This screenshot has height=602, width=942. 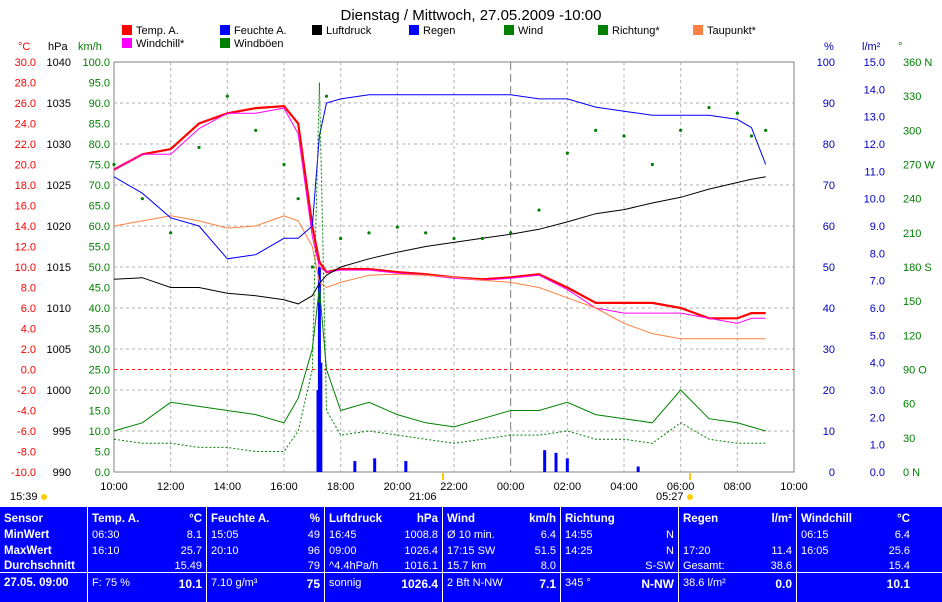 What do you see at coordinates (781, 519) in the screenshot?
I see `header-rain-unit: l/m²` at bounding box center [781, 519].